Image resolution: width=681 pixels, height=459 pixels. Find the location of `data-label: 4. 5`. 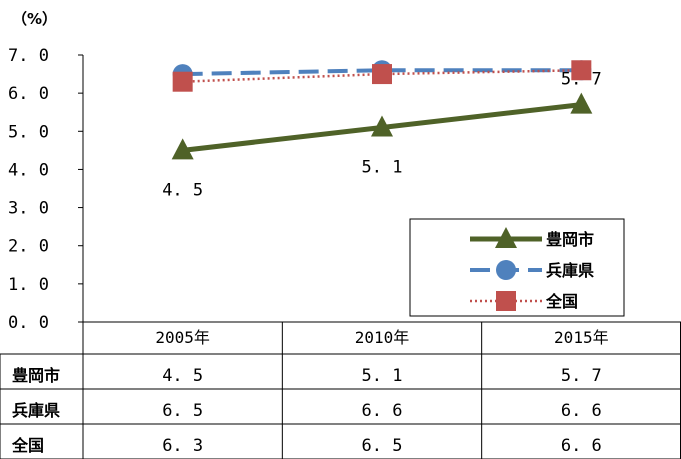

data-label: 4. 5 is located at coordinates (182, 190).